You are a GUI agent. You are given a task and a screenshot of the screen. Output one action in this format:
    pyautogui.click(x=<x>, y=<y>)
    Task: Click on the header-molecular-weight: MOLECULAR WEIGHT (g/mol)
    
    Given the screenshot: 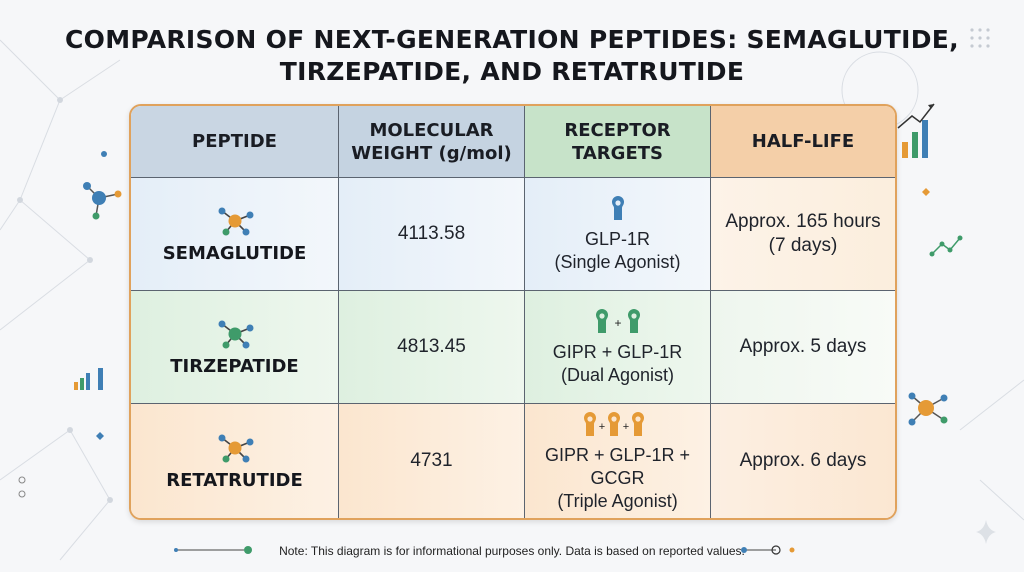 What is the action you would take?
    pyautogui.click(x=432, y=142)
    